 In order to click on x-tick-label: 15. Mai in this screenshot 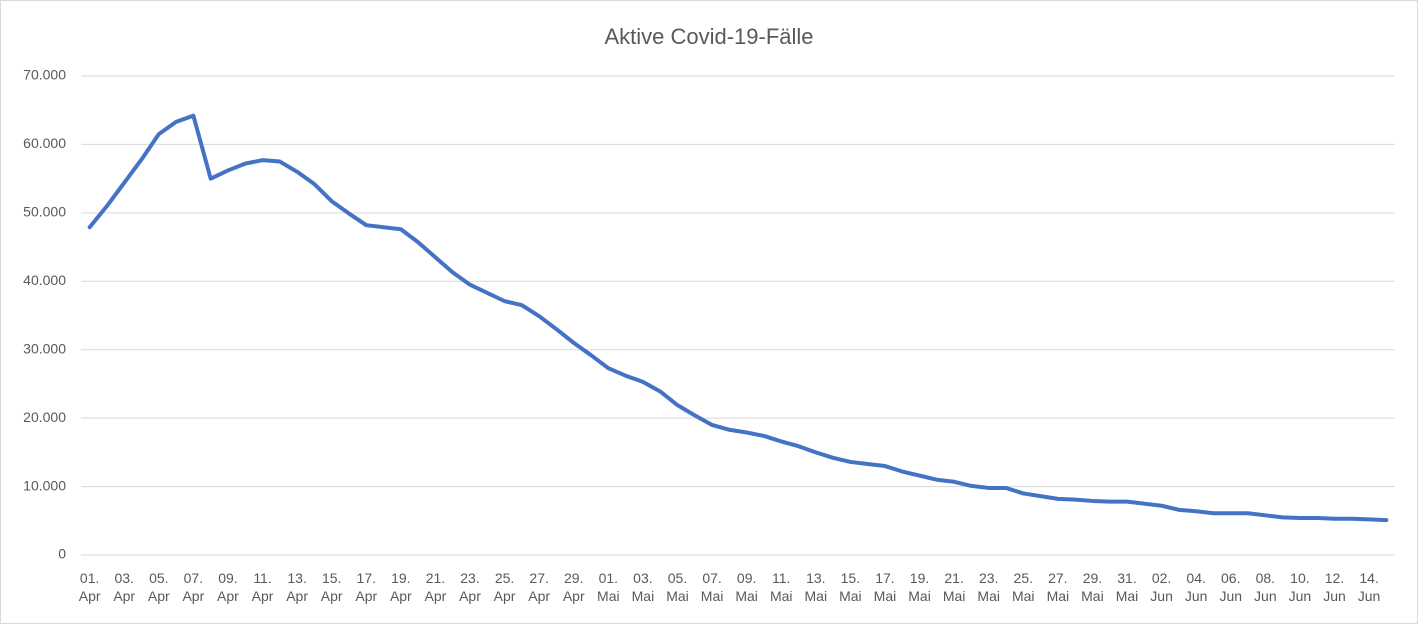, I will do `click(850, 587)`.